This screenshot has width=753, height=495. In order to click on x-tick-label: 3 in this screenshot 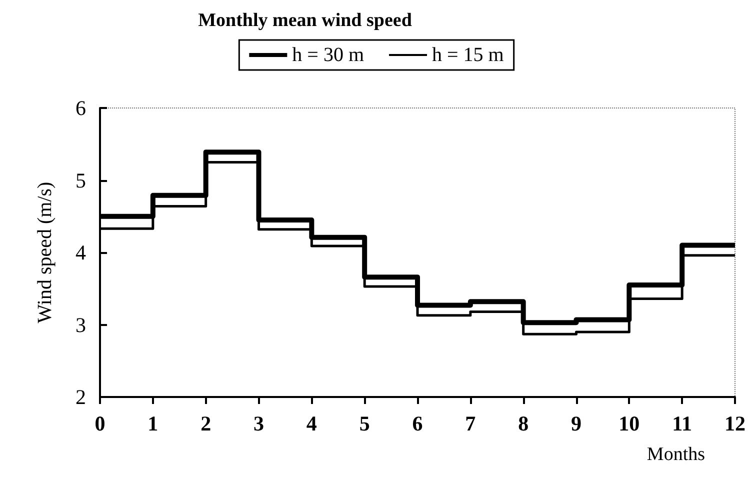, I will do `click(259, 424)`.